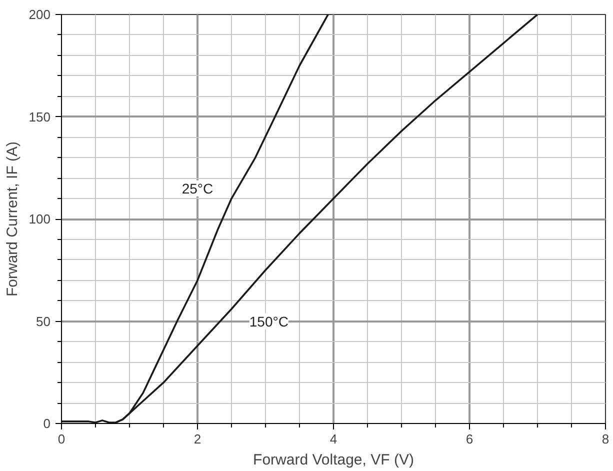 The height and width of the screenshot is (471, 613). I want to click on x-tick-label: 8, so click(606, 439).